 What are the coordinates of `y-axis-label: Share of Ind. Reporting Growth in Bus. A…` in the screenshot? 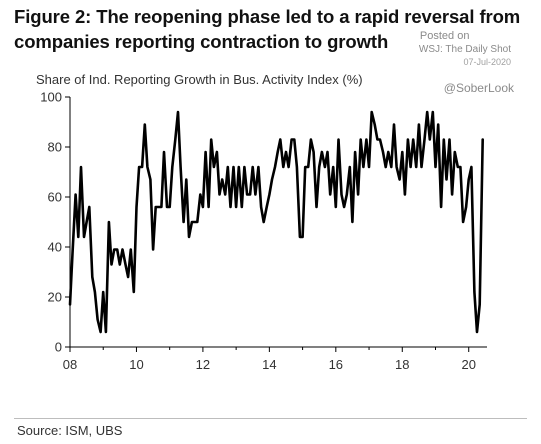 It's located at (199, 79).